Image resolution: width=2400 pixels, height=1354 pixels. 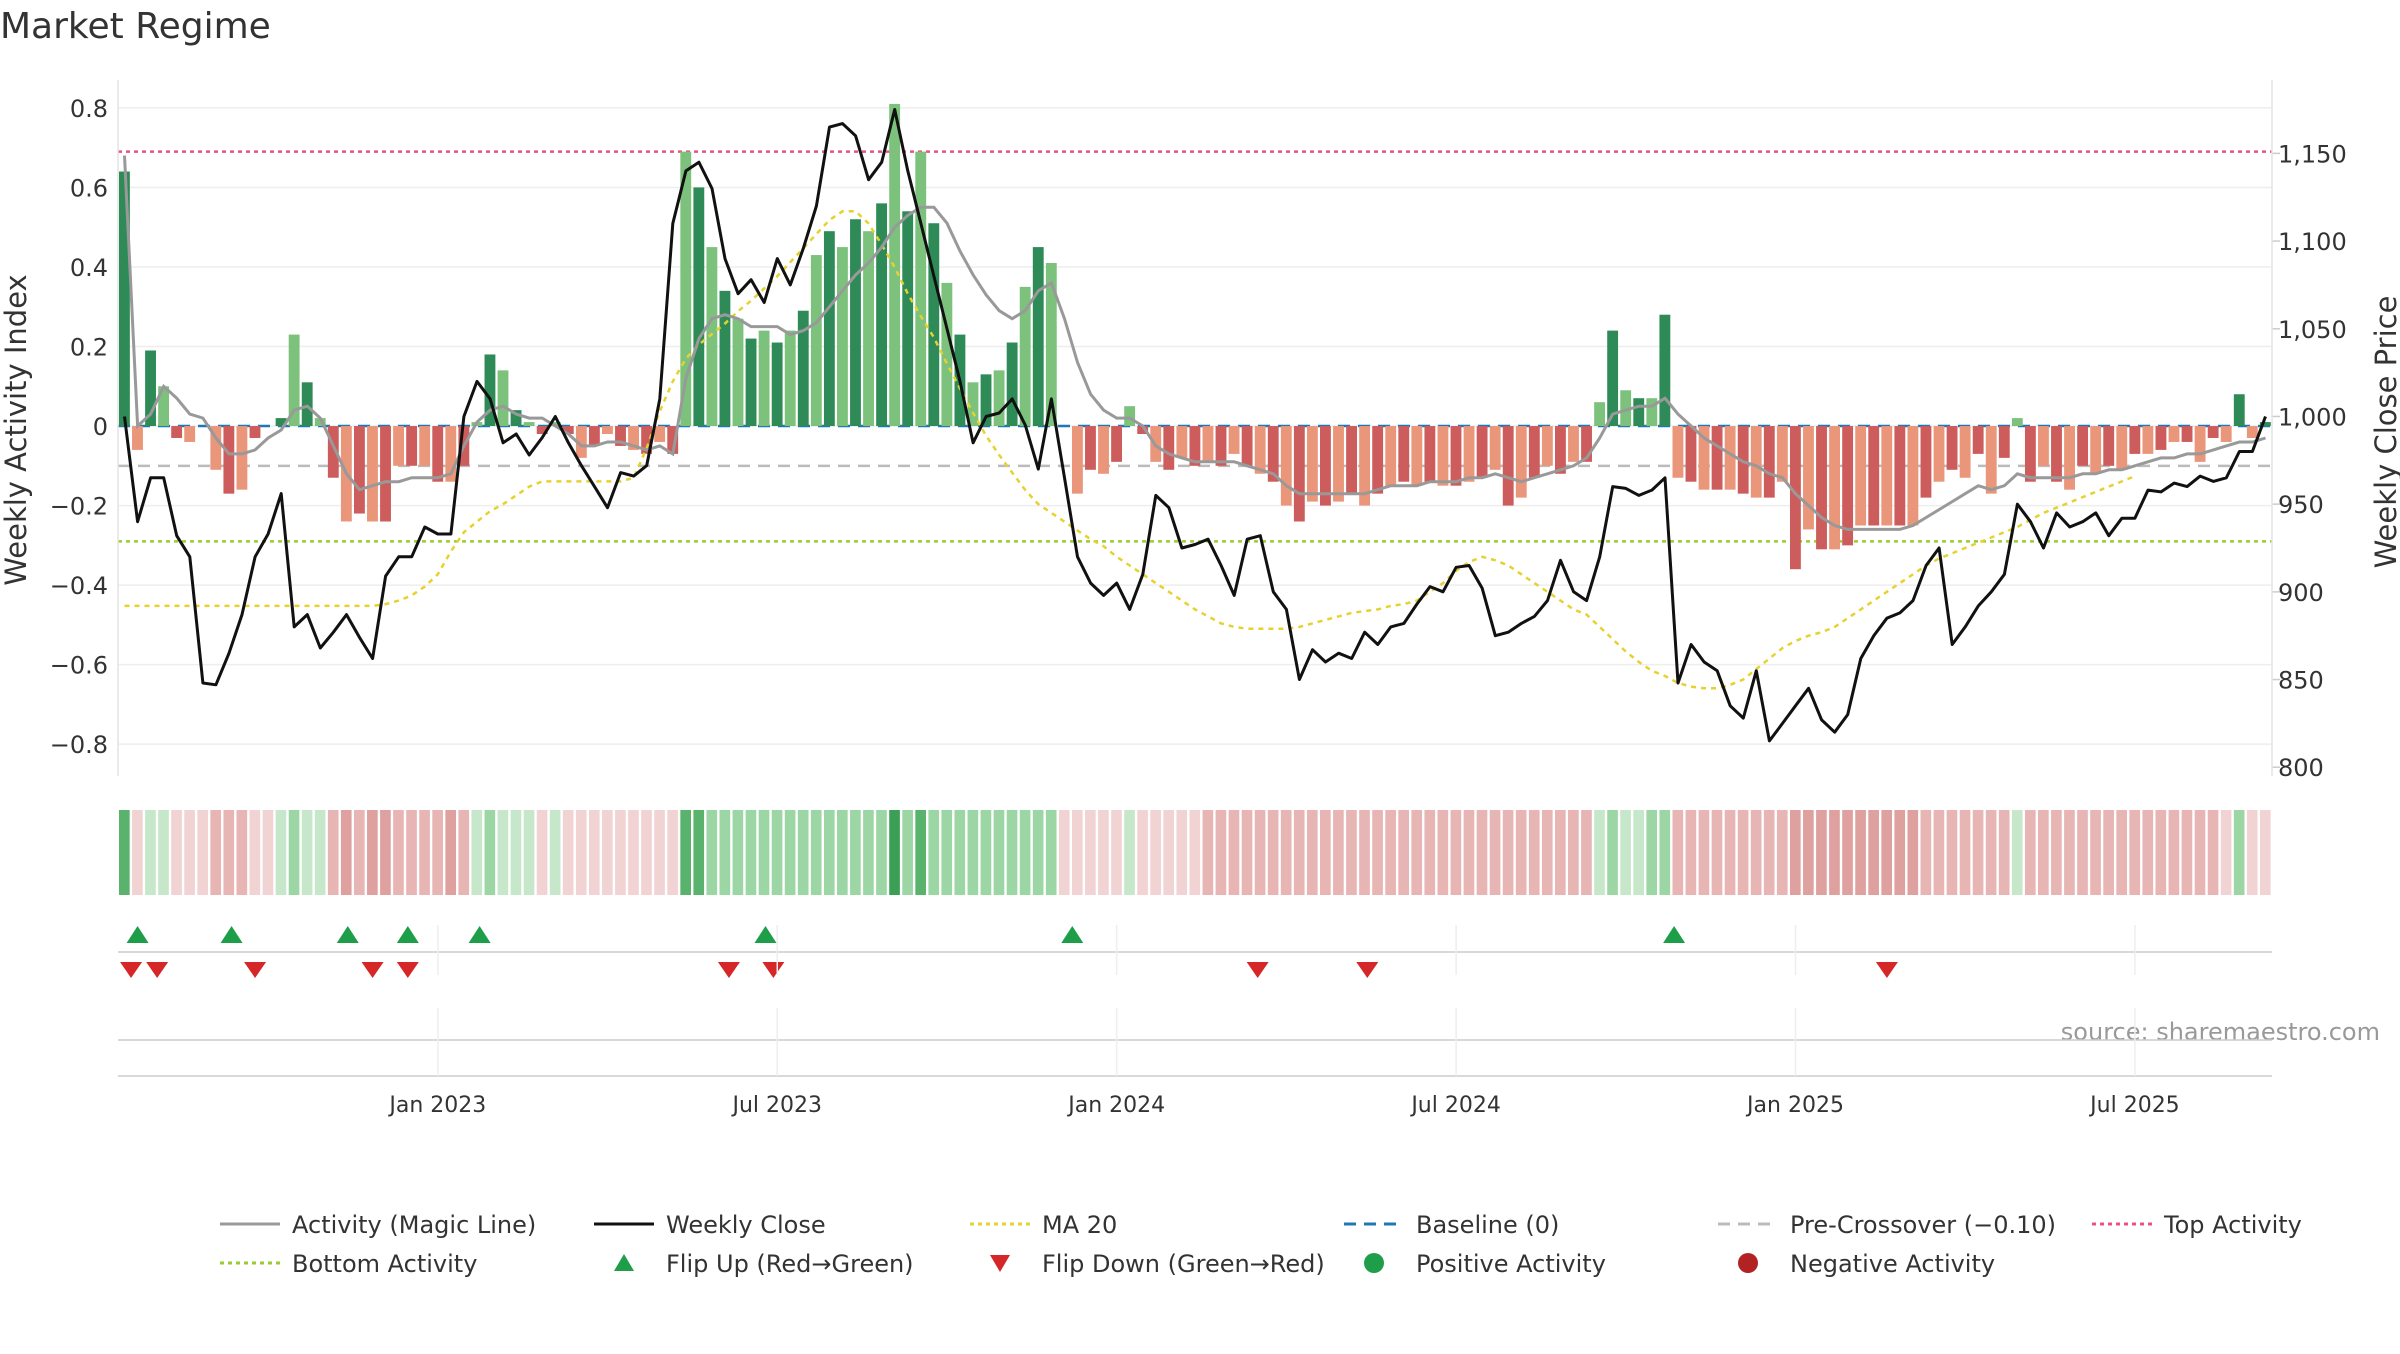 What do you see at coordinates (1115, 1105) in the screenshot?
I see `x-tick-label-2: Jan 2024` at bounding box center [1115, 1105].